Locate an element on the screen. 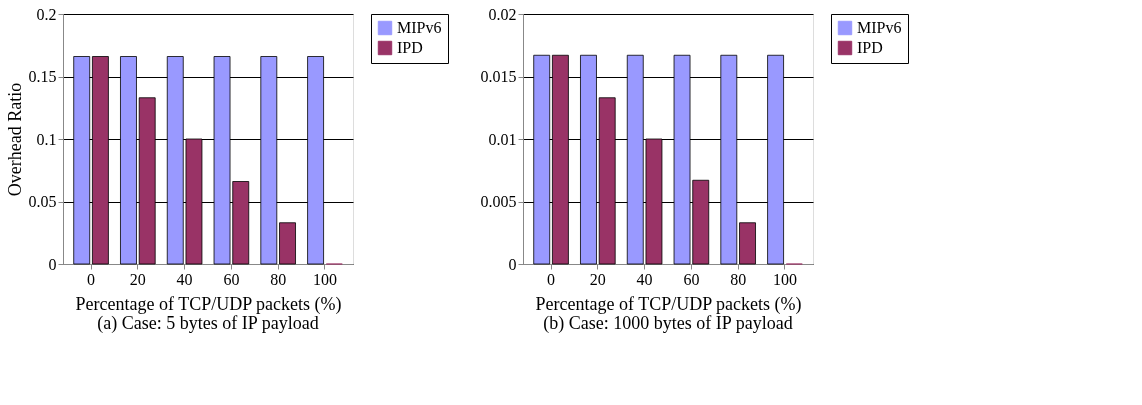  y-tick-label: 0.005 is located at coordinates (498, 201).